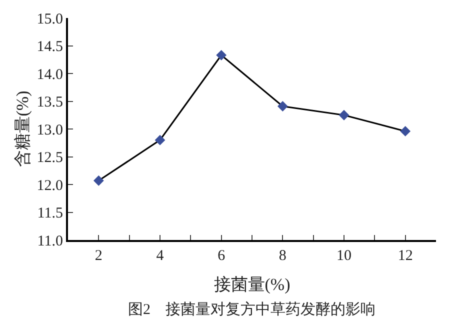 This screenshot has width=456, height=324. Describe the element at coordinates (344, 256) in the screenshot. I see `x-tick-label: 10` at that location.